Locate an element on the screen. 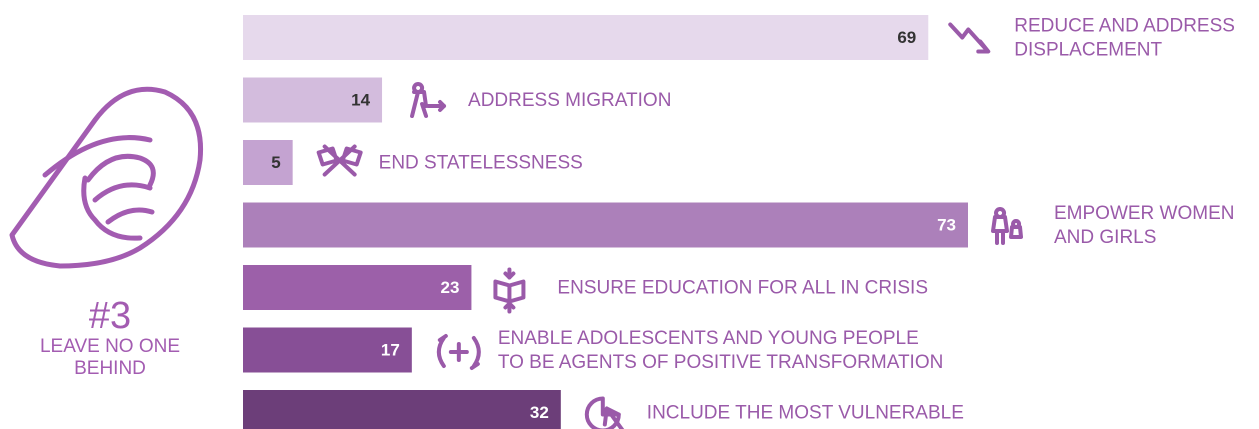  side-label: LEAVE NO ONE is located at coordinates (110, 346).